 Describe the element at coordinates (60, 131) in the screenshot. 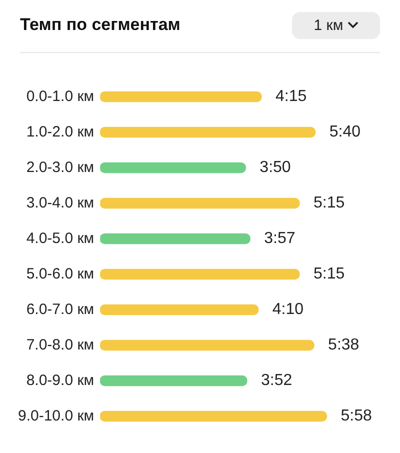

I see `y-tick-label: 1.0-2.0 км` at that location.